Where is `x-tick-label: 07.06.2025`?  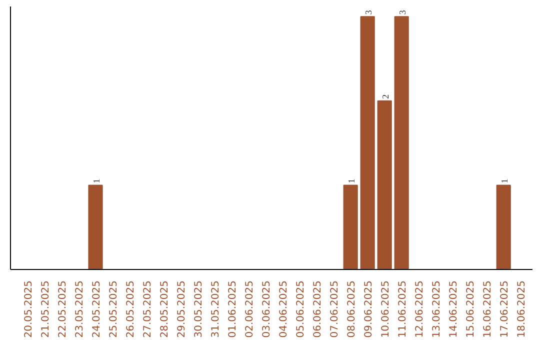
x-tick-label: 07.06.2025 is located at coordinates (335, 309).